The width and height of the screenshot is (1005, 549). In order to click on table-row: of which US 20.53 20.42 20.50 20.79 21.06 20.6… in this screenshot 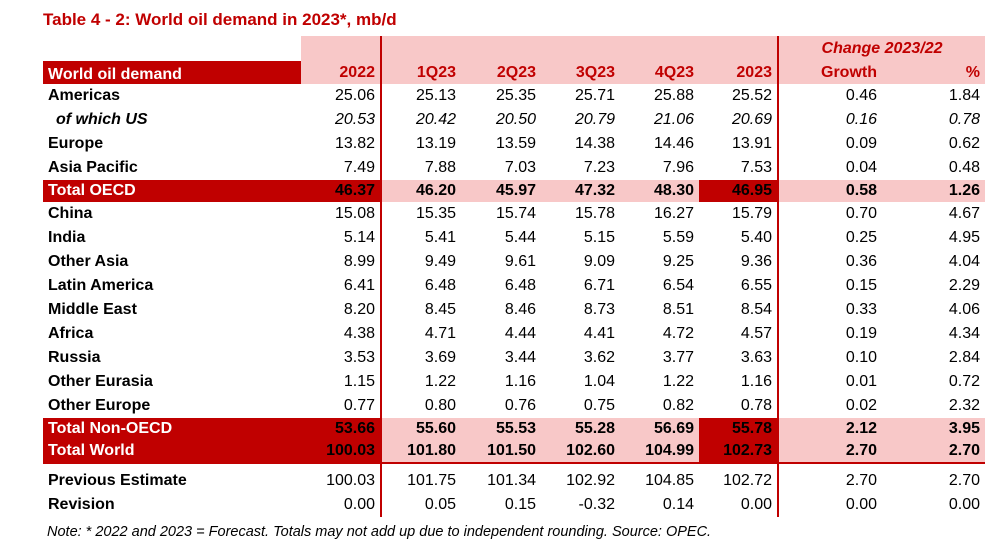, I will do `click(514, 120)`.